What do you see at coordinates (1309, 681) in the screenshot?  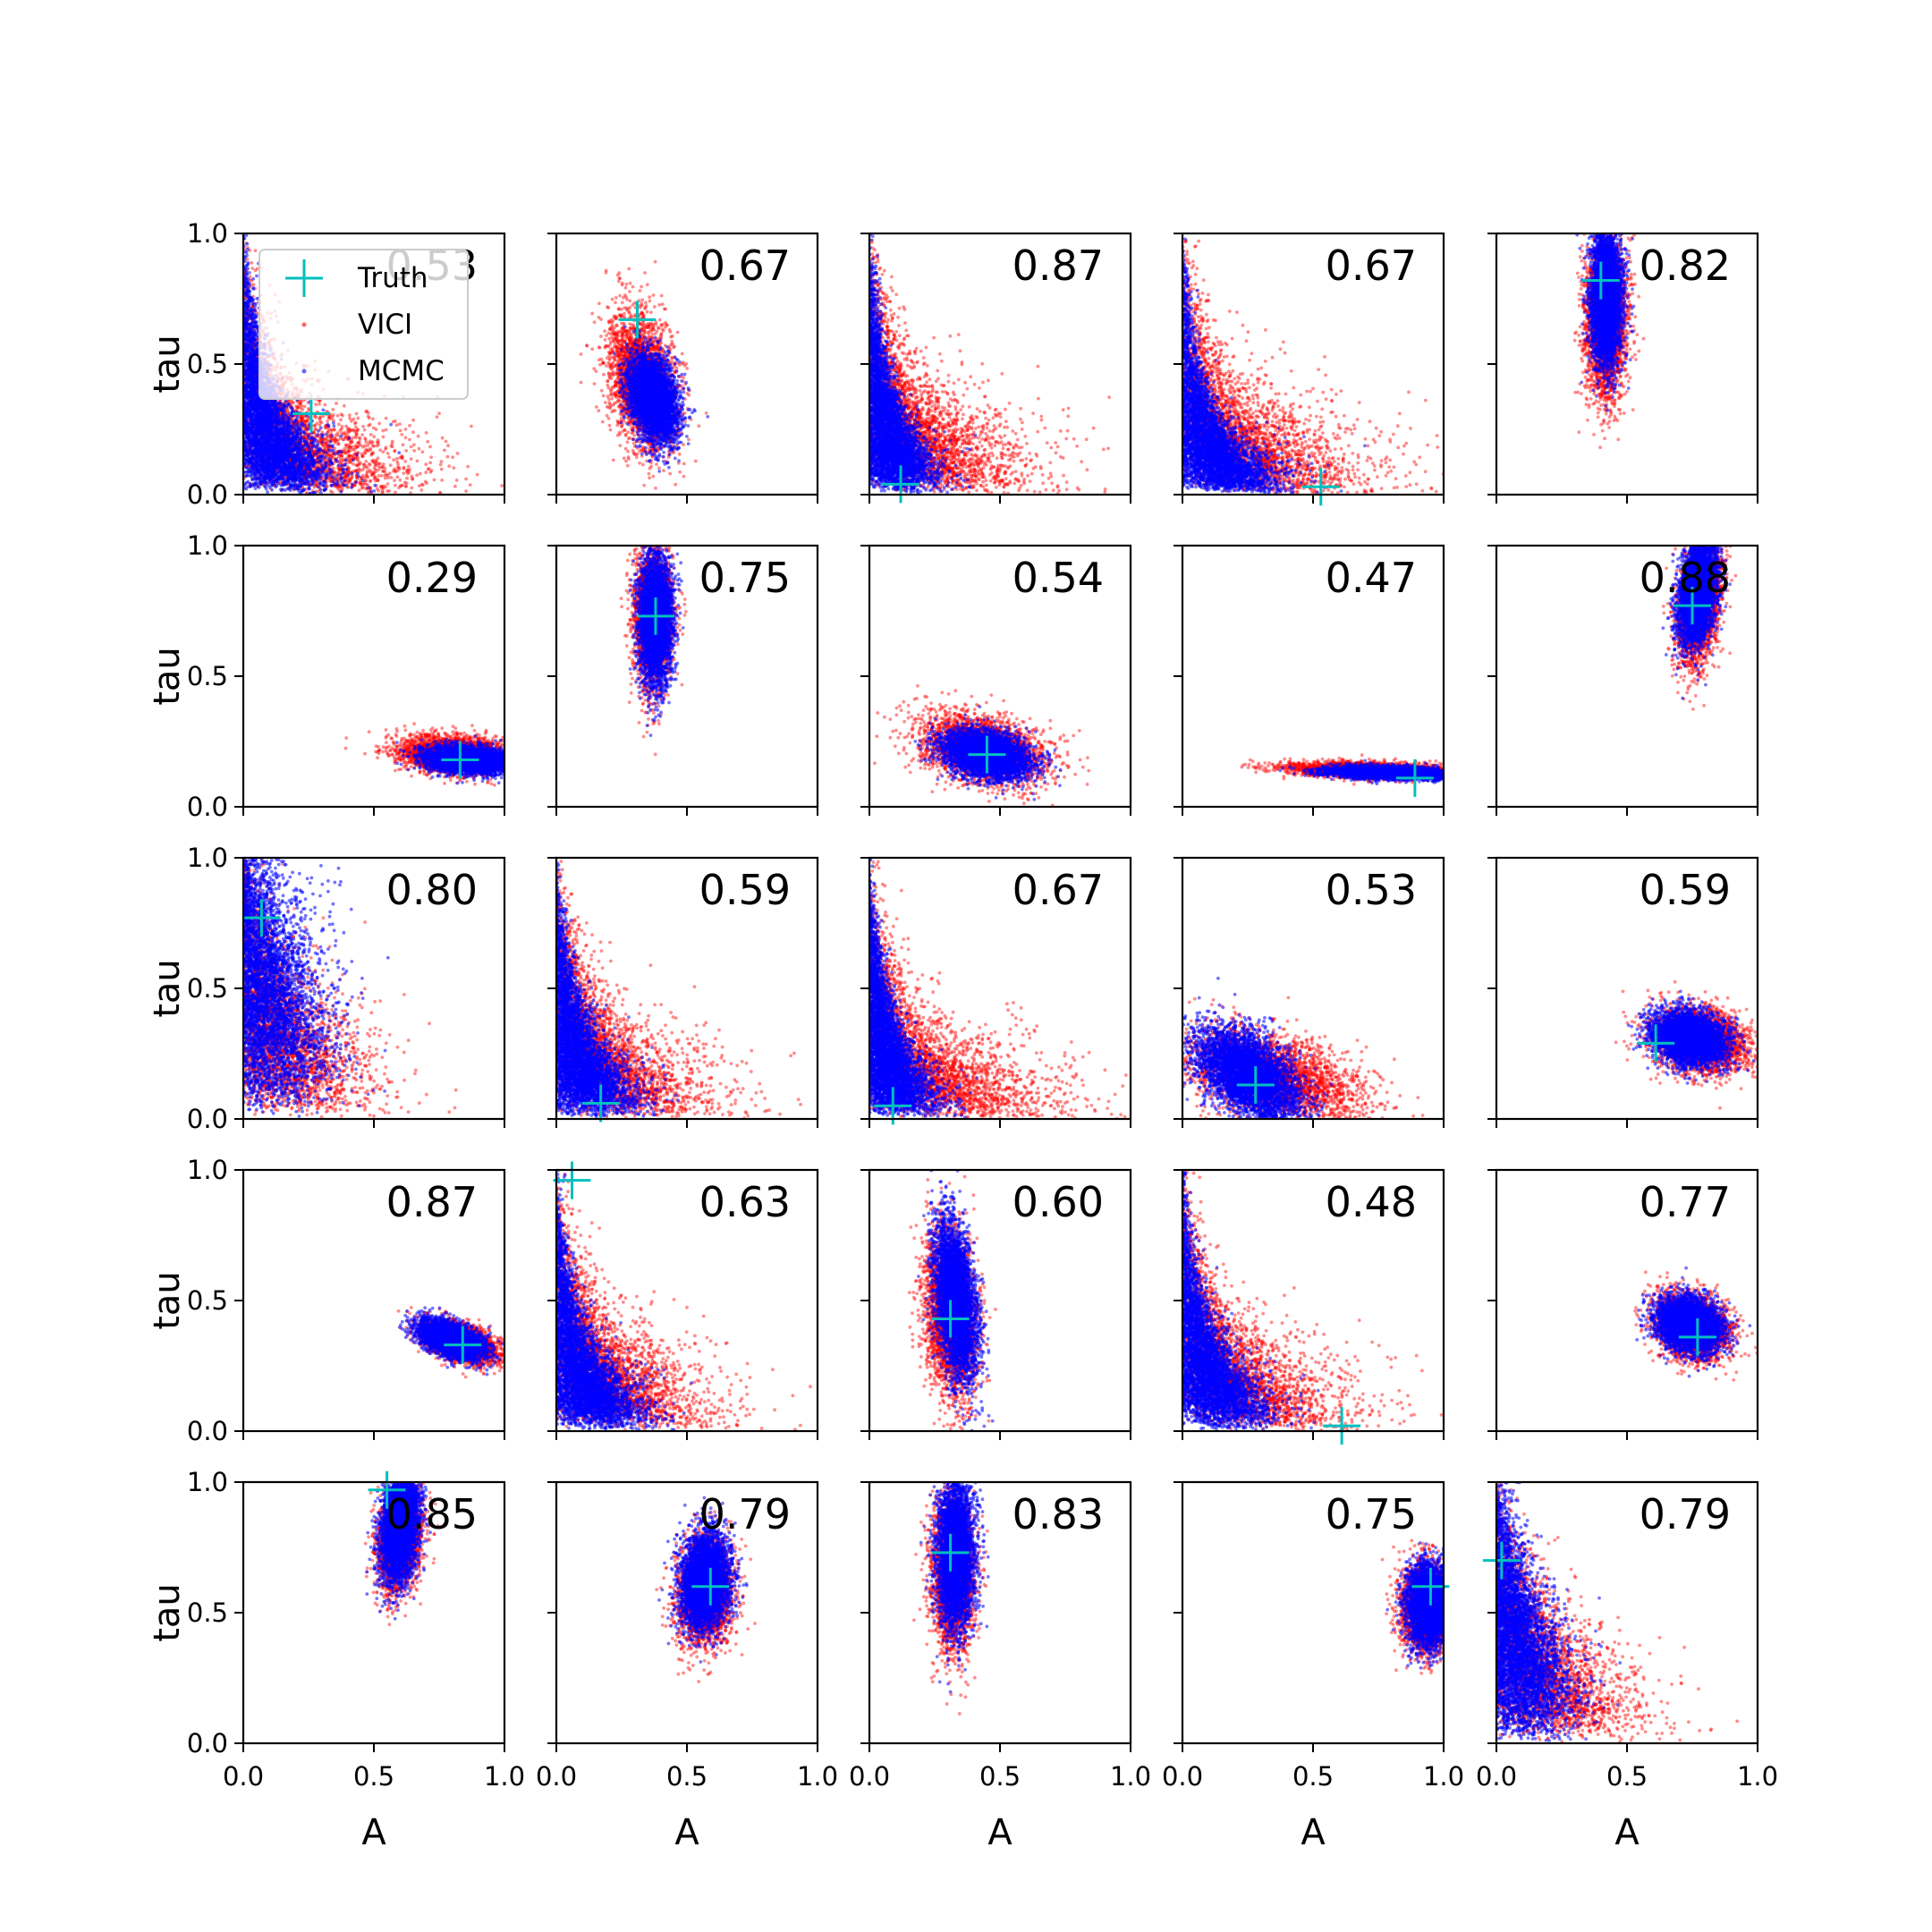 I see `subplot-9: 0.47` at bounding box center [1309, 681].